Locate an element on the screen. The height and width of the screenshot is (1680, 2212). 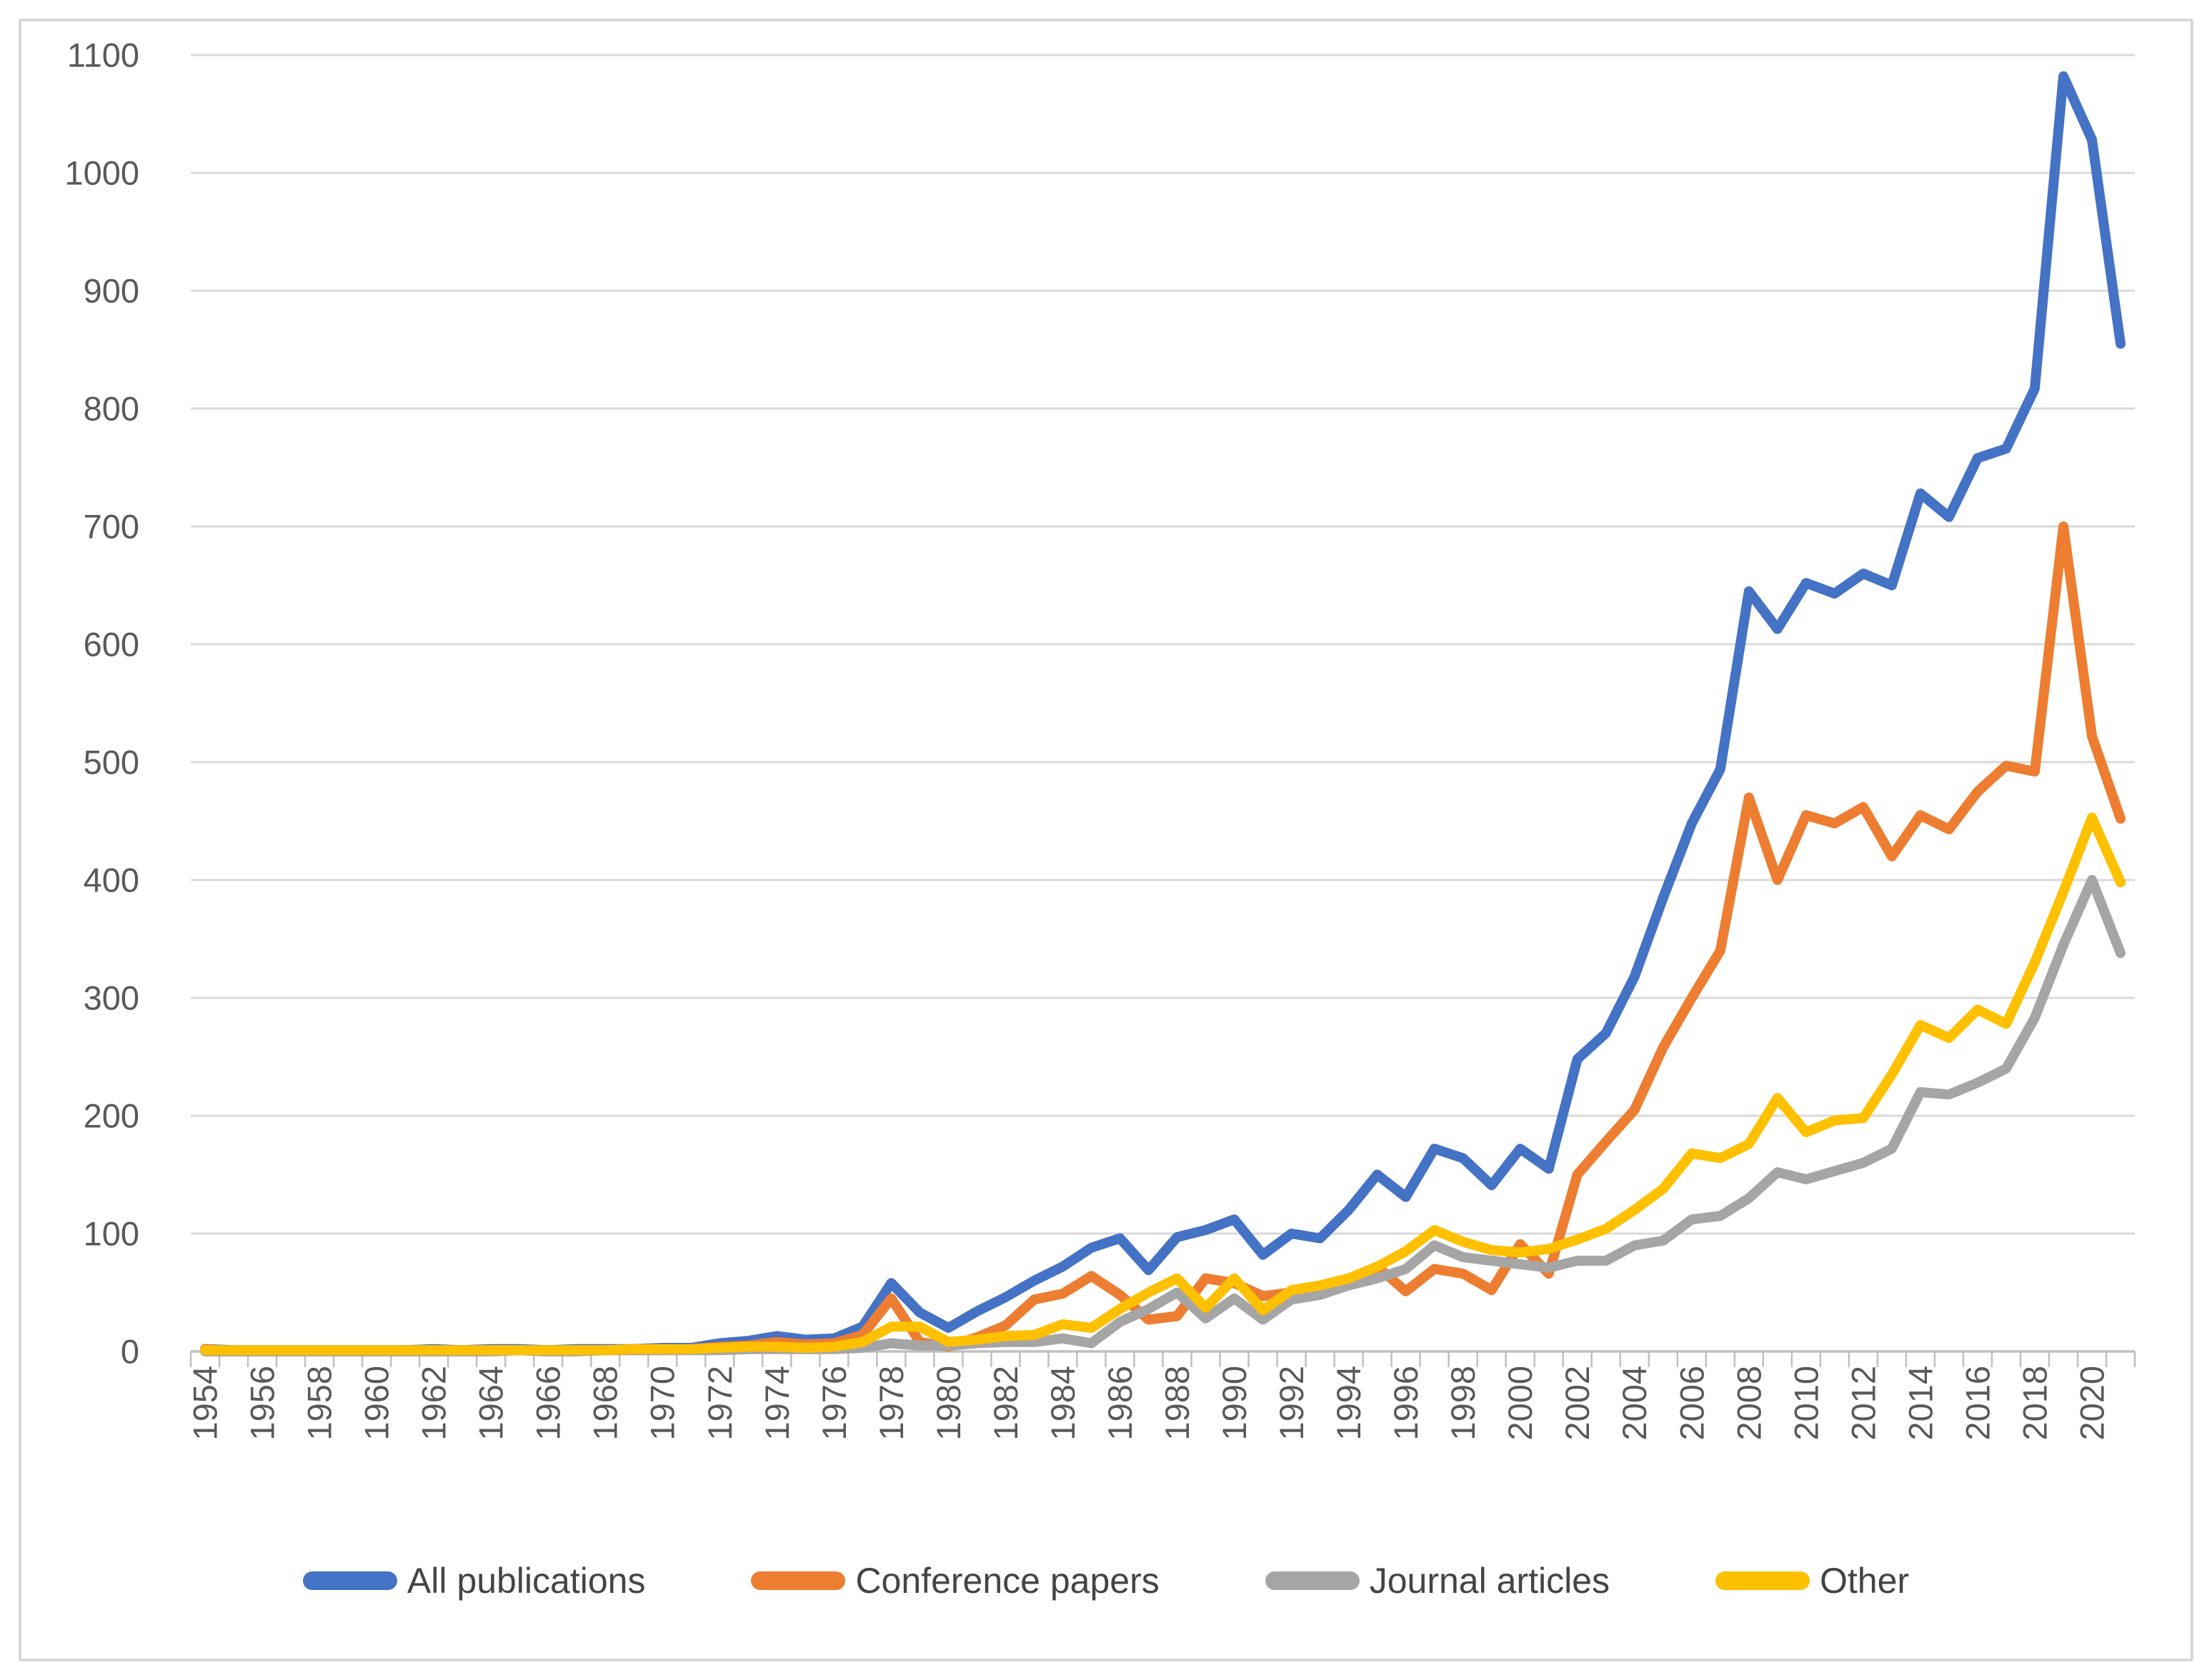
legend-item-journal-articles: Journal articles is located at coordinates (1437, 1580).